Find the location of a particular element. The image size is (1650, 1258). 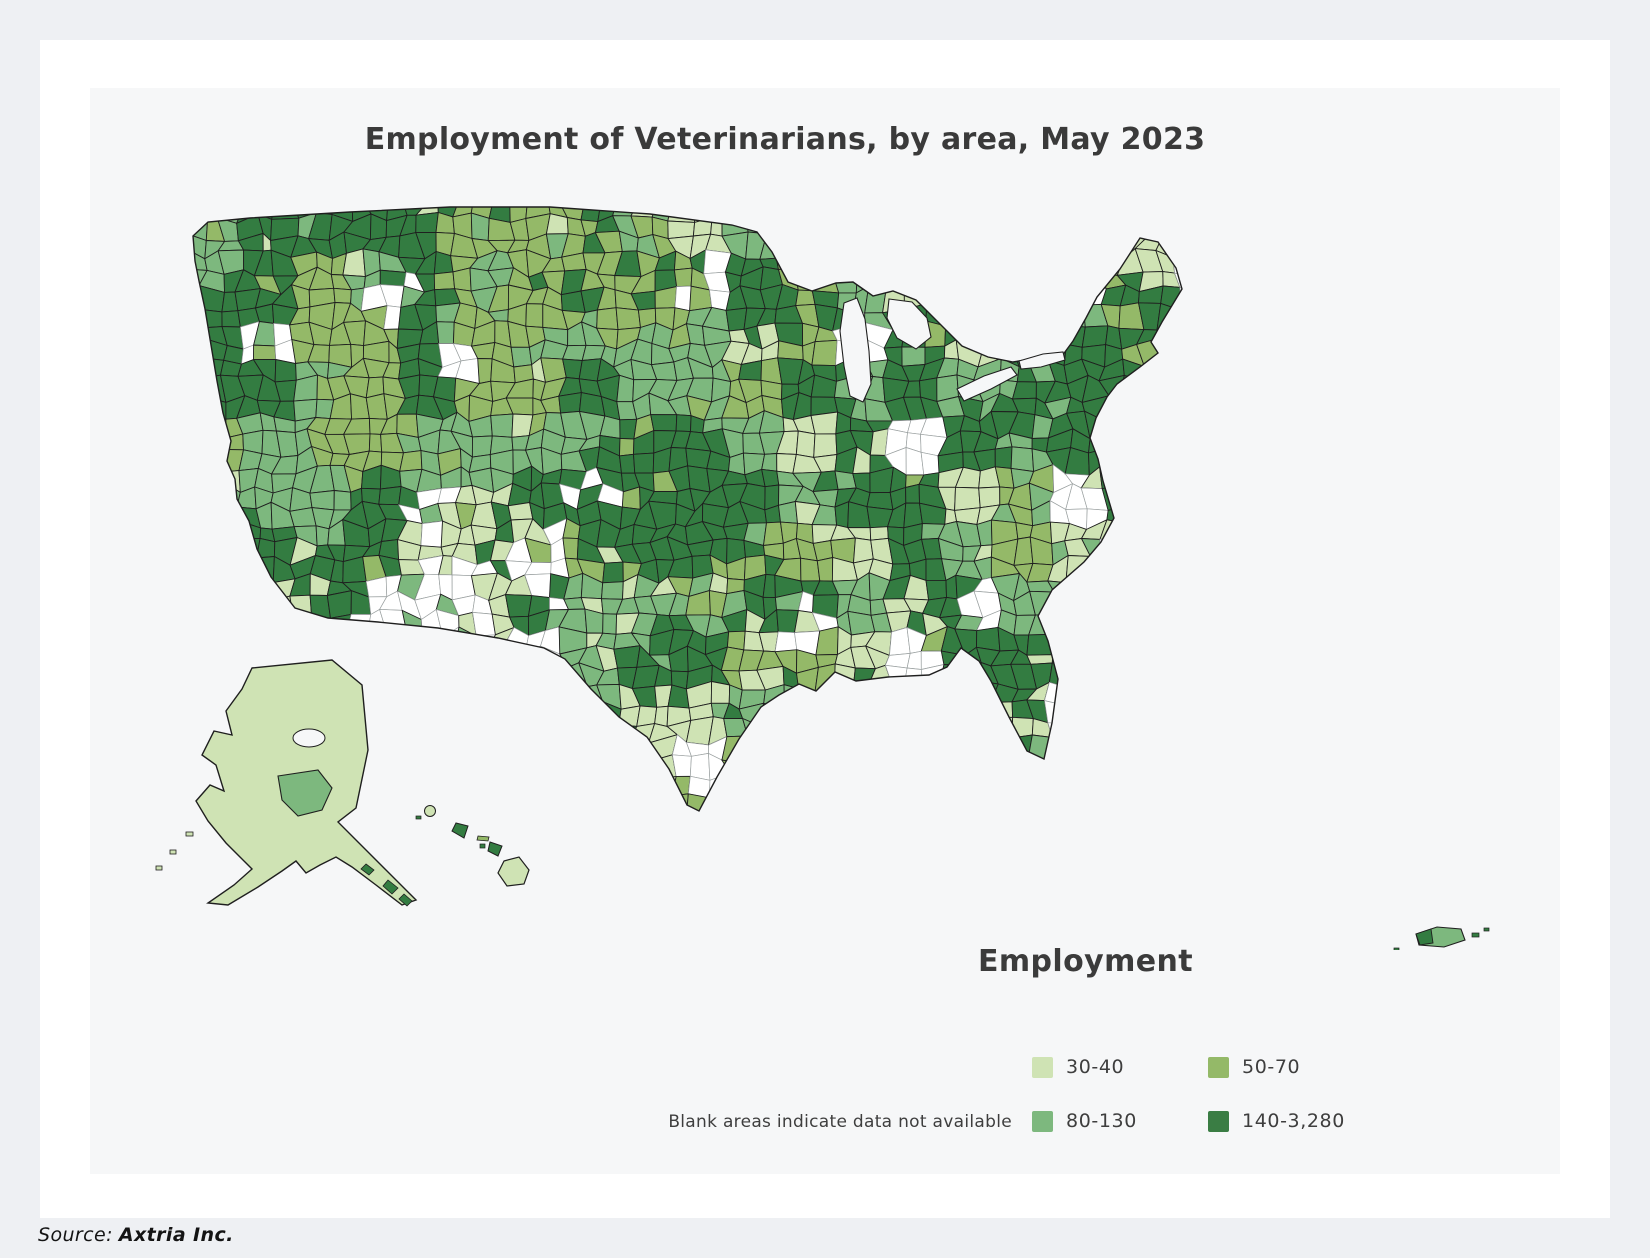

lake-huron is located at coordinates (909, 324).